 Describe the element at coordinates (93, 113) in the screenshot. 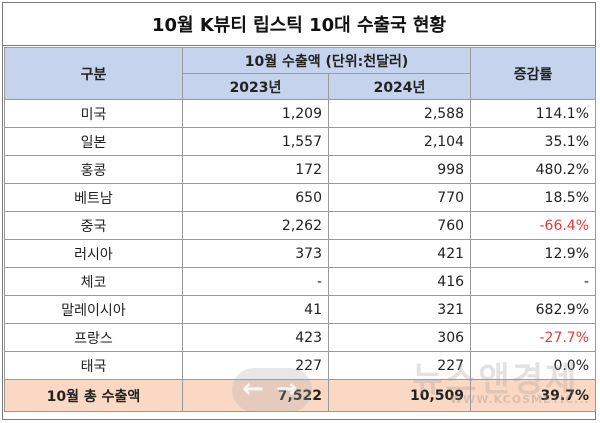

I see `country-cell: 미국` at that location.